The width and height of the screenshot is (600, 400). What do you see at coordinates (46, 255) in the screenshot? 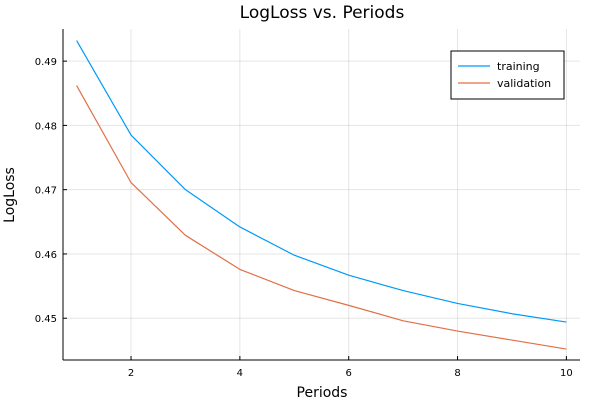
I see `y-tick-label: 0.46` at bounding box center [46, 255].